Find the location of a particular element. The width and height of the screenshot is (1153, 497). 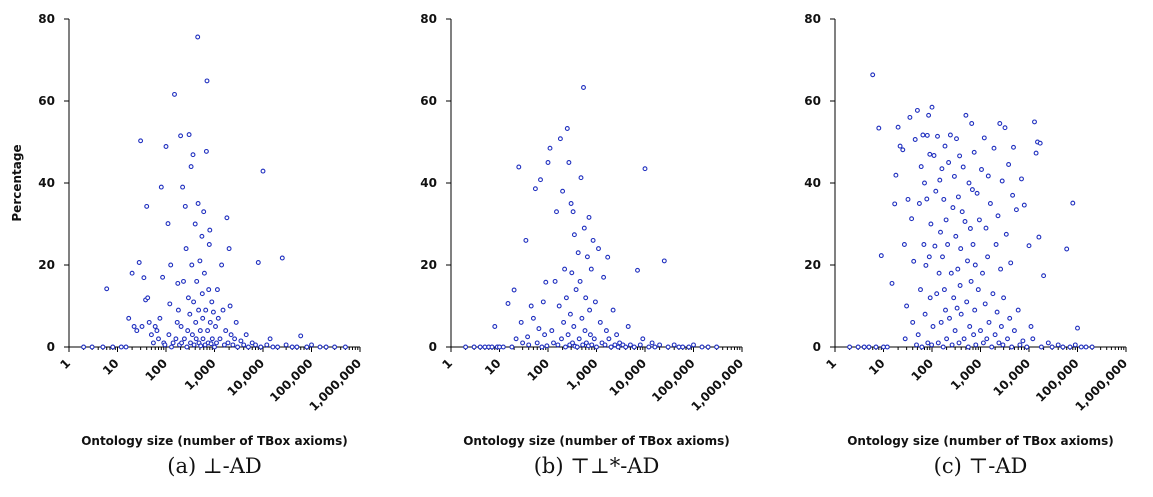

y-tick-label: 80 is located at coordinates (812, 19).